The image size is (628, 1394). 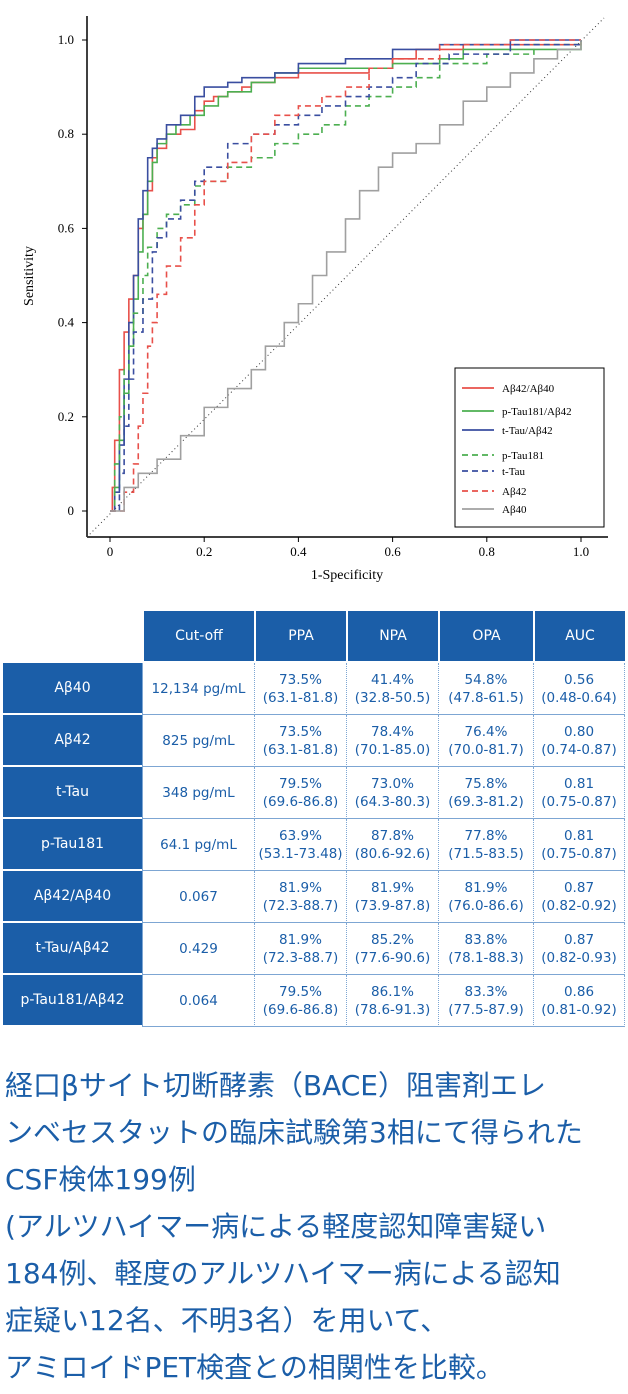 What do you see at coordinates (72, 793) in the screenshot?
I see `row-label: t-Tau` at bounding box center [72, 793].